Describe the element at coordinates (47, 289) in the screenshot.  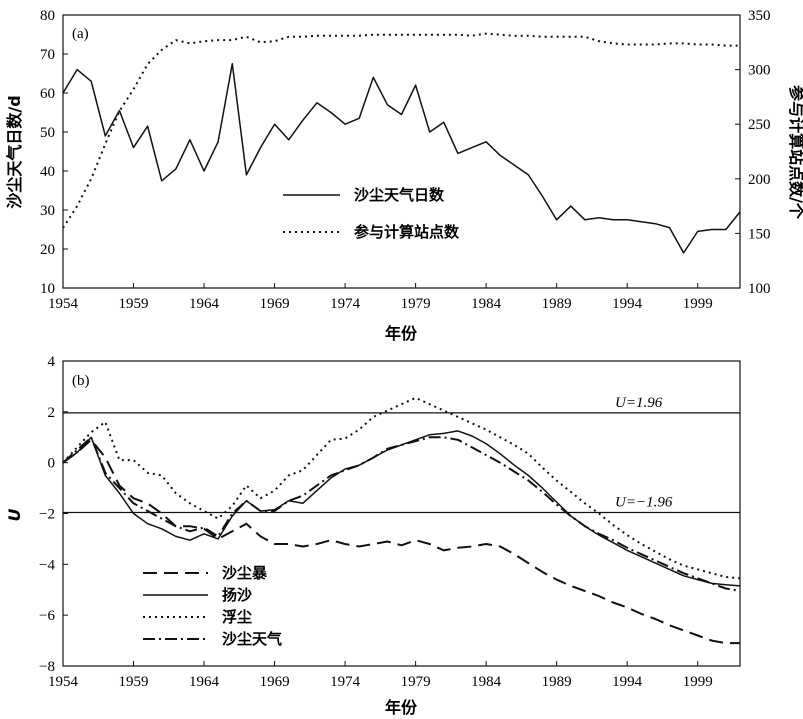
I see `y-tick-label: 10` at that location.